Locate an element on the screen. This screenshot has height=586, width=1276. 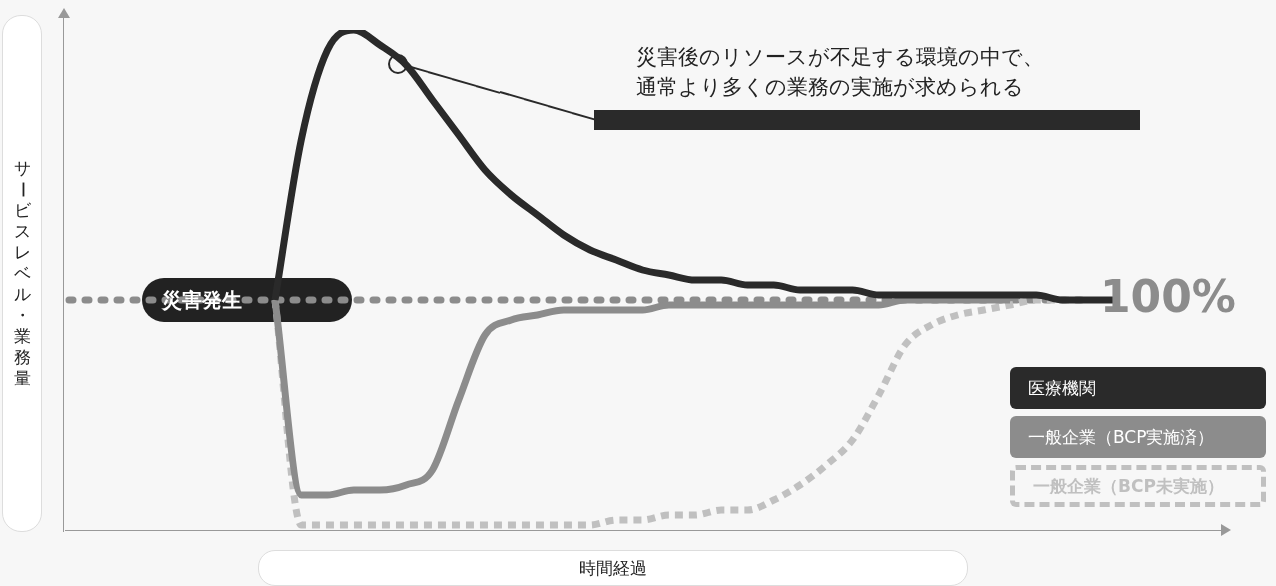
annotation: 災害発生 is located at coordinates (202, 300).